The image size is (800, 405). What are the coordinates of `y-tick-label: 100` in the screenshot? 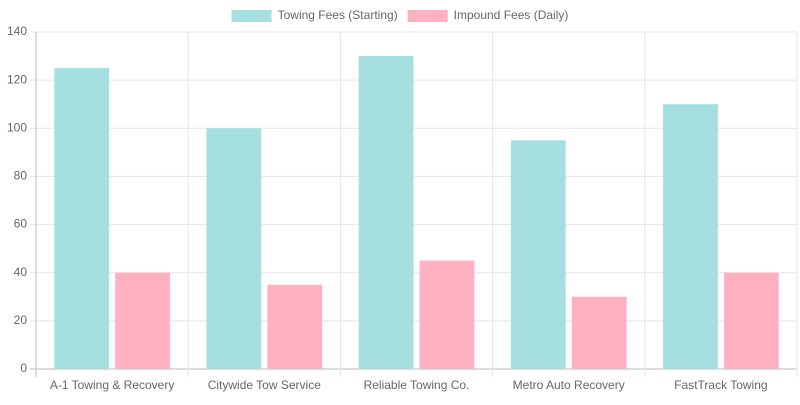 It's located at (17, 127).